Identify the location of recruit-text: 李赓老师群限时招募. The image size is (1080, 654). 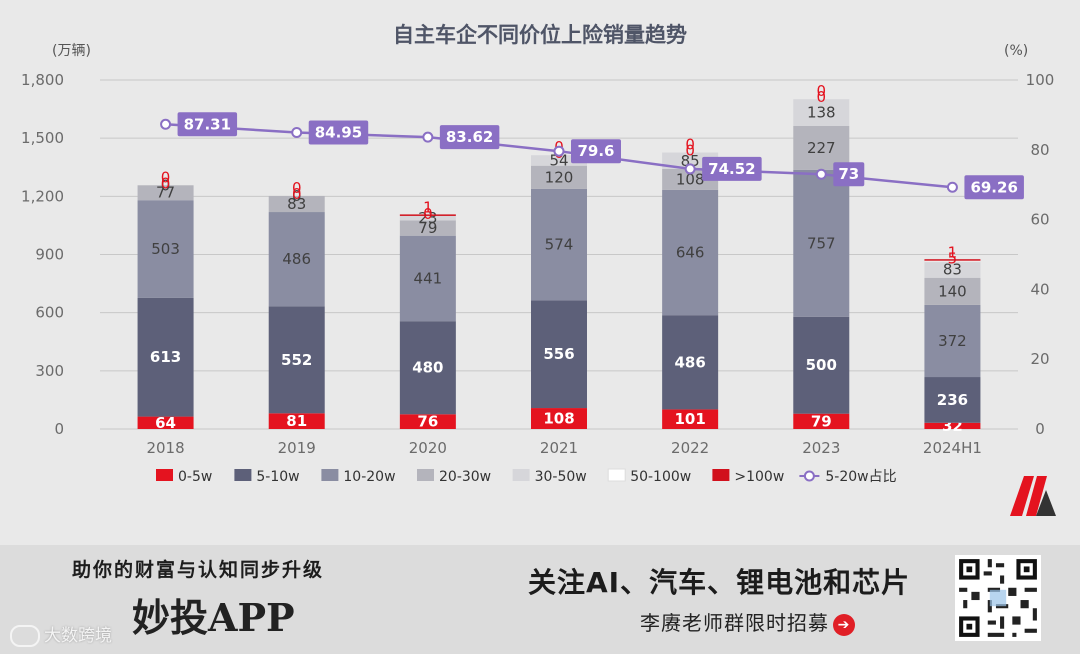
(734, 623).